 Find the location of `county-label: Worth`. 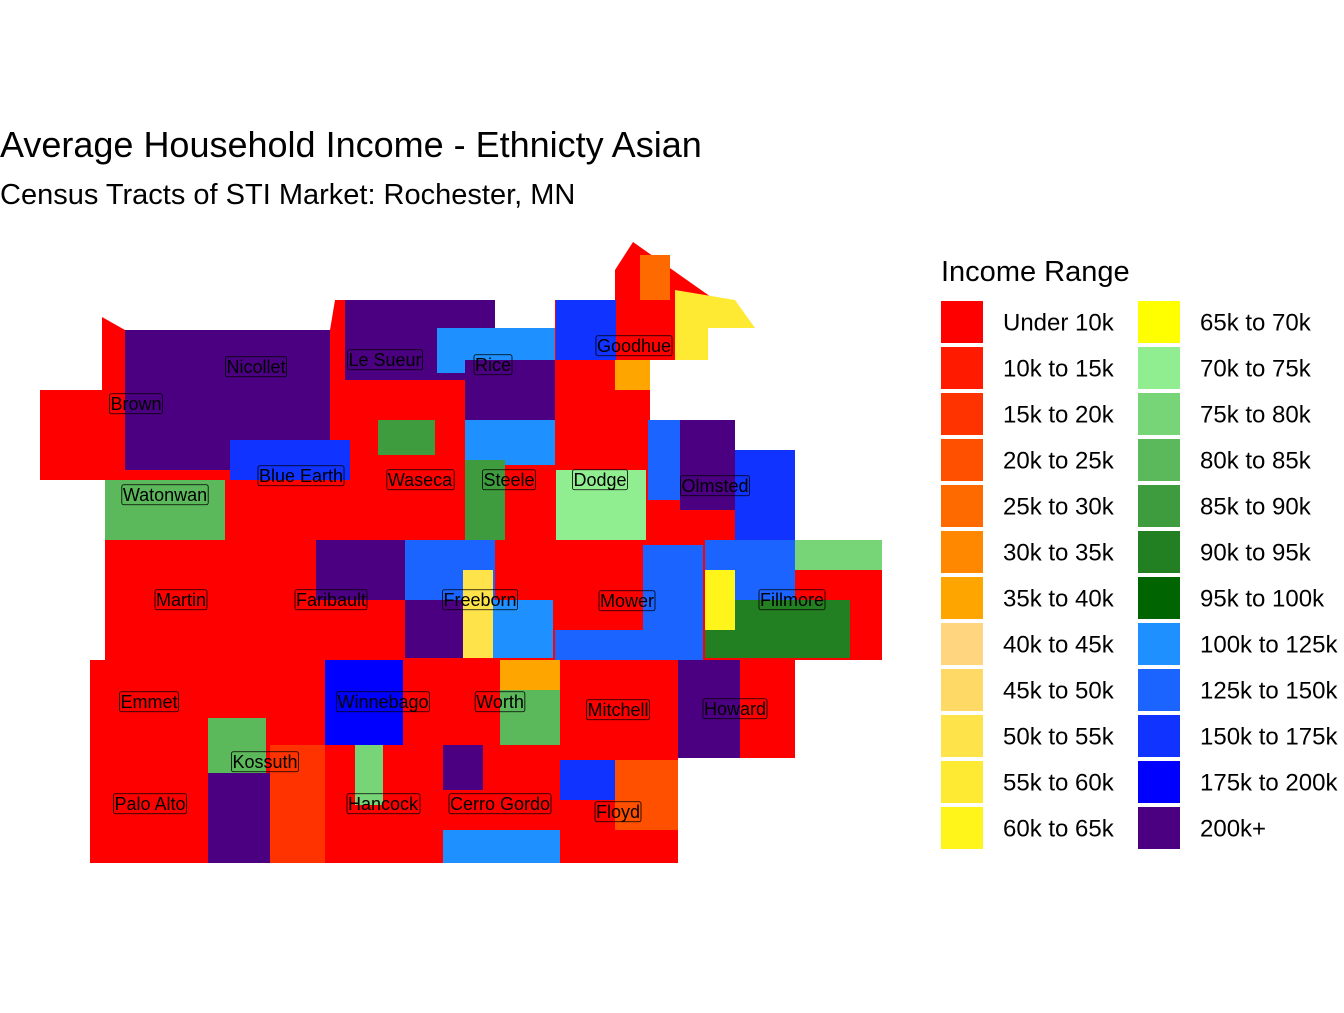

county-label: Worth is located at coordinates (500, 702).